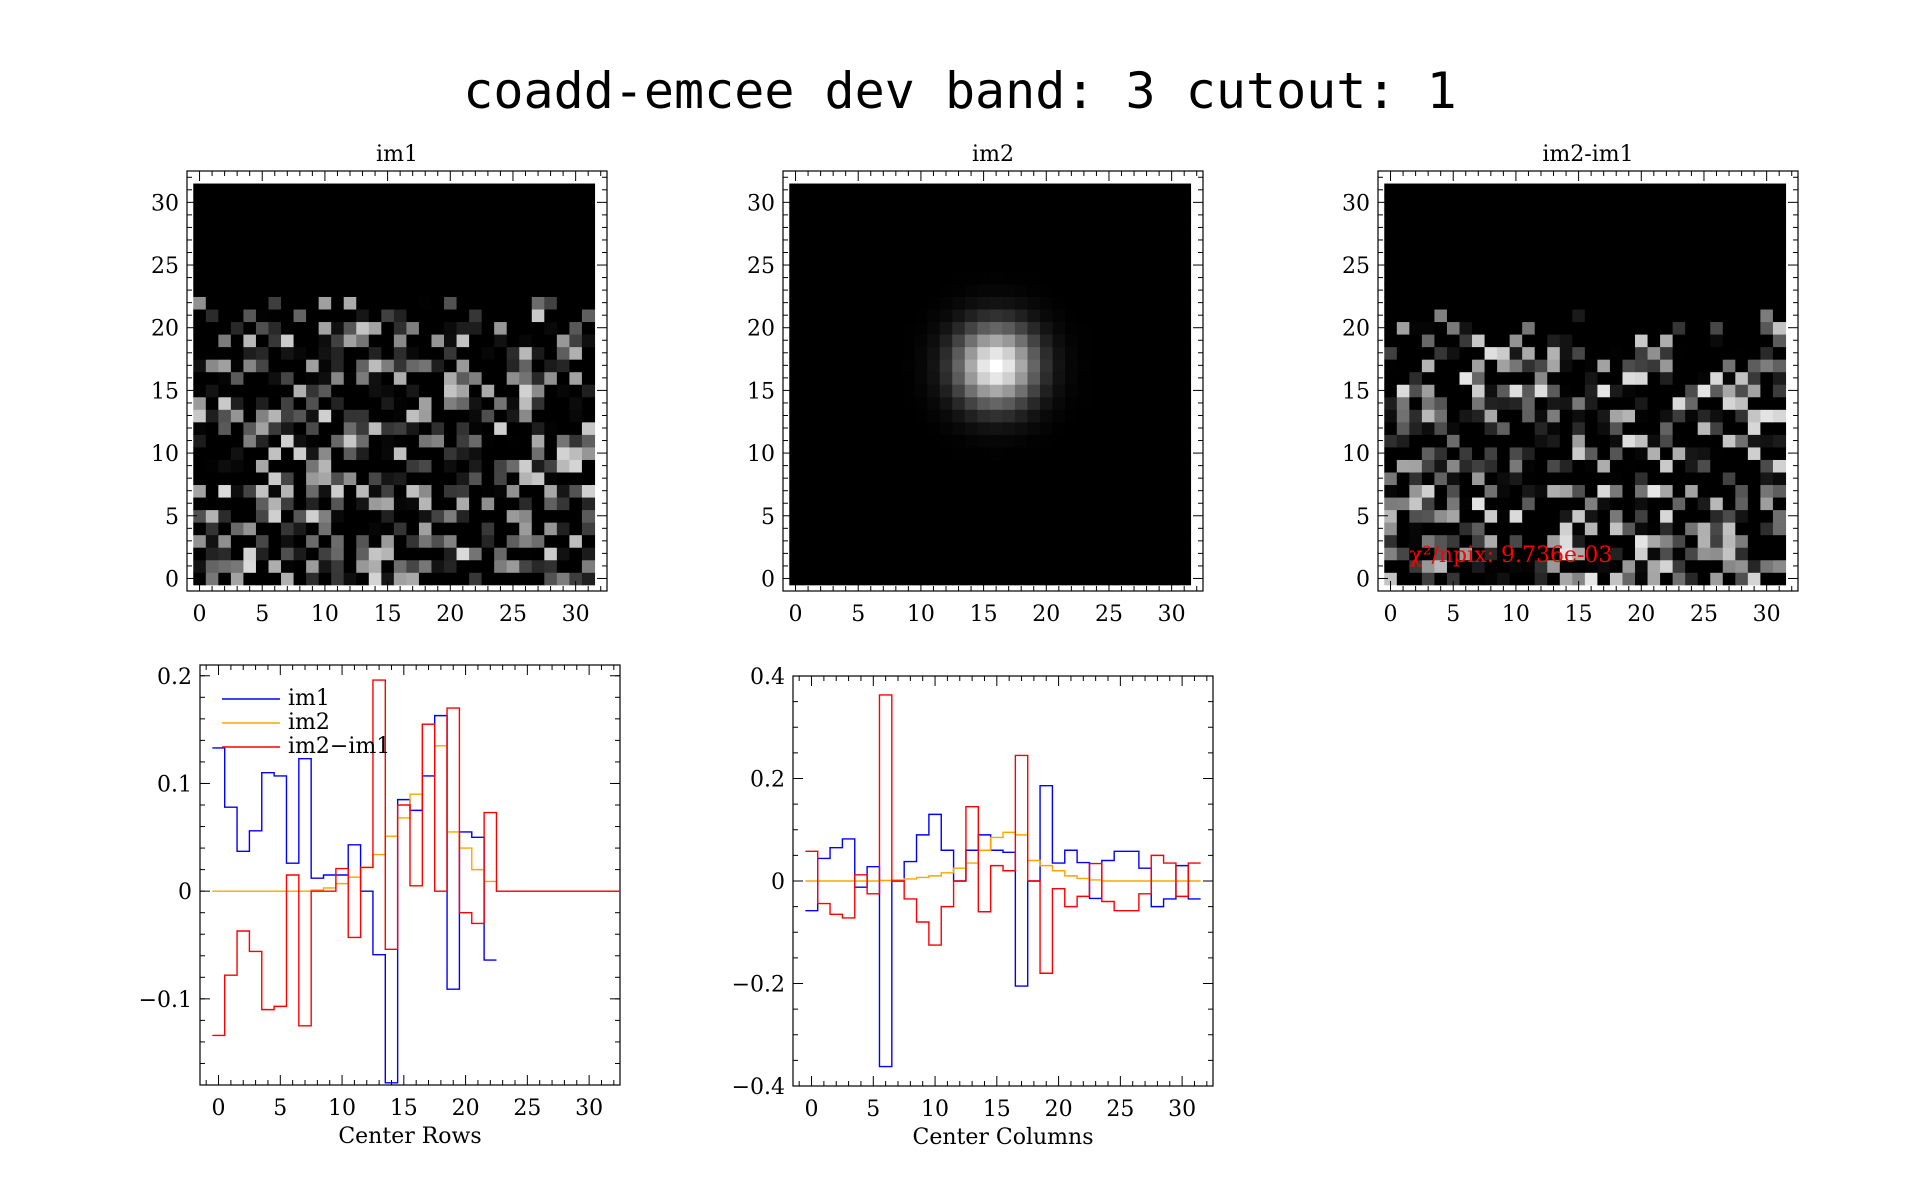 The height and width of the screenshot is (1200, 1920). What do you see at coordinates (165, 391) in the screenshot?
I see `y-tick-label: 15` at bounding box center [165, 391].